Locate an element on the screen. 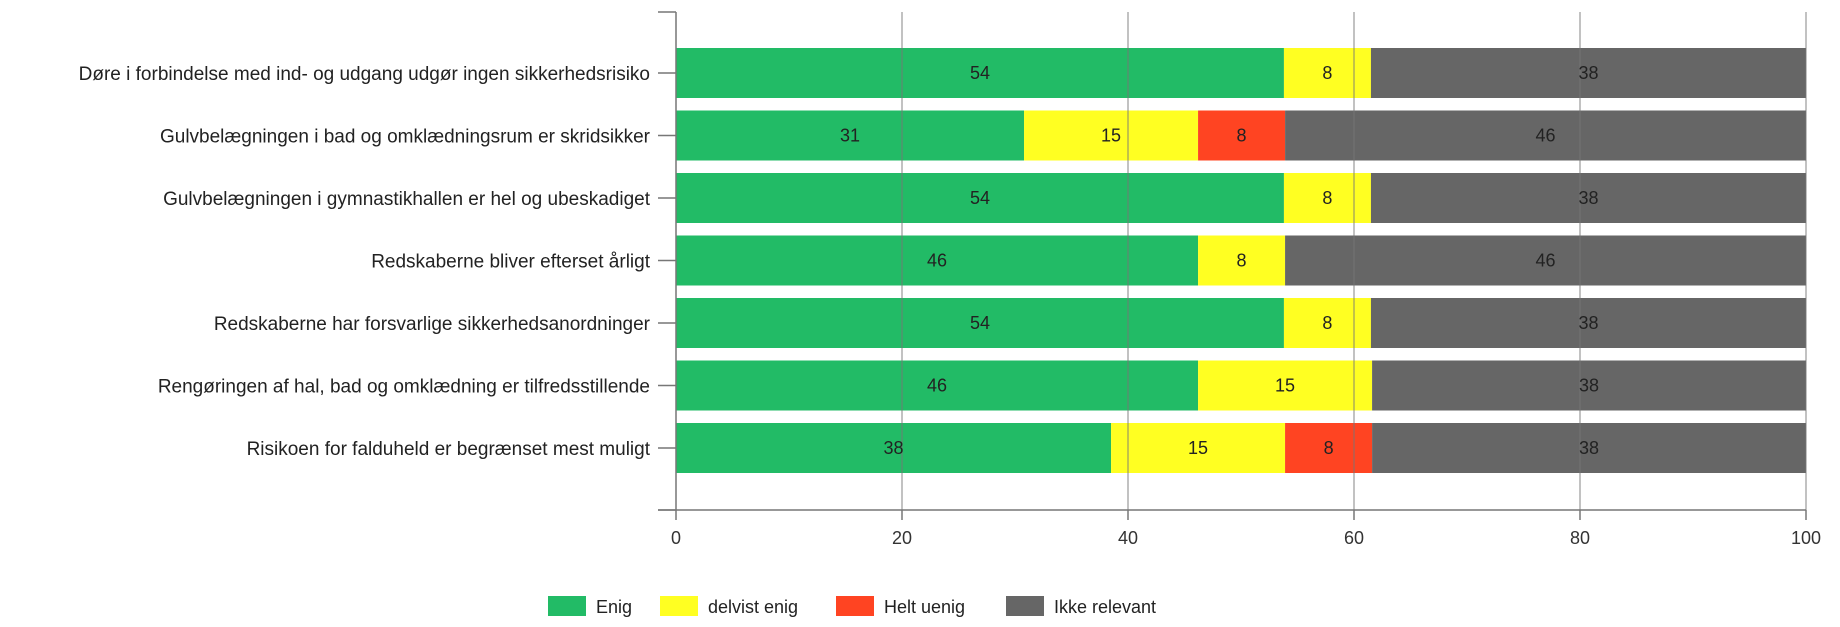 The width and height of the screenshot is (1840, 627). x-tick-label: 0 is located at coordinates (676, 538).